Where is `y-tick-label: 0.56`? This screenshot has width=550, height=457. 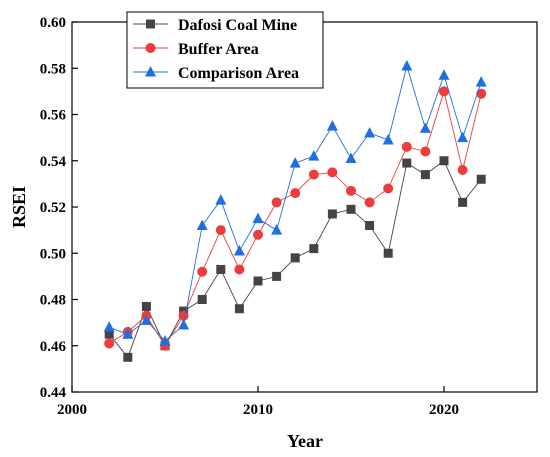
y-tick-label: 0.56 is located at coordinates (53, 116).